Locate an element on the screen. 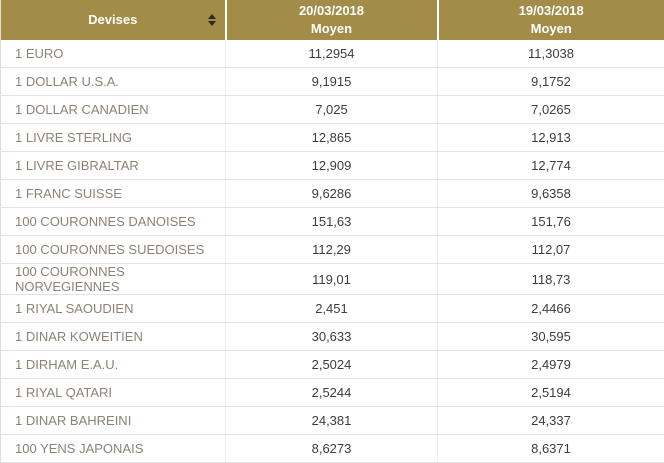 This screenshot has height=463, width=664. rate-value-20-03-2018: 12,909 is located at coordinates (332, 166).